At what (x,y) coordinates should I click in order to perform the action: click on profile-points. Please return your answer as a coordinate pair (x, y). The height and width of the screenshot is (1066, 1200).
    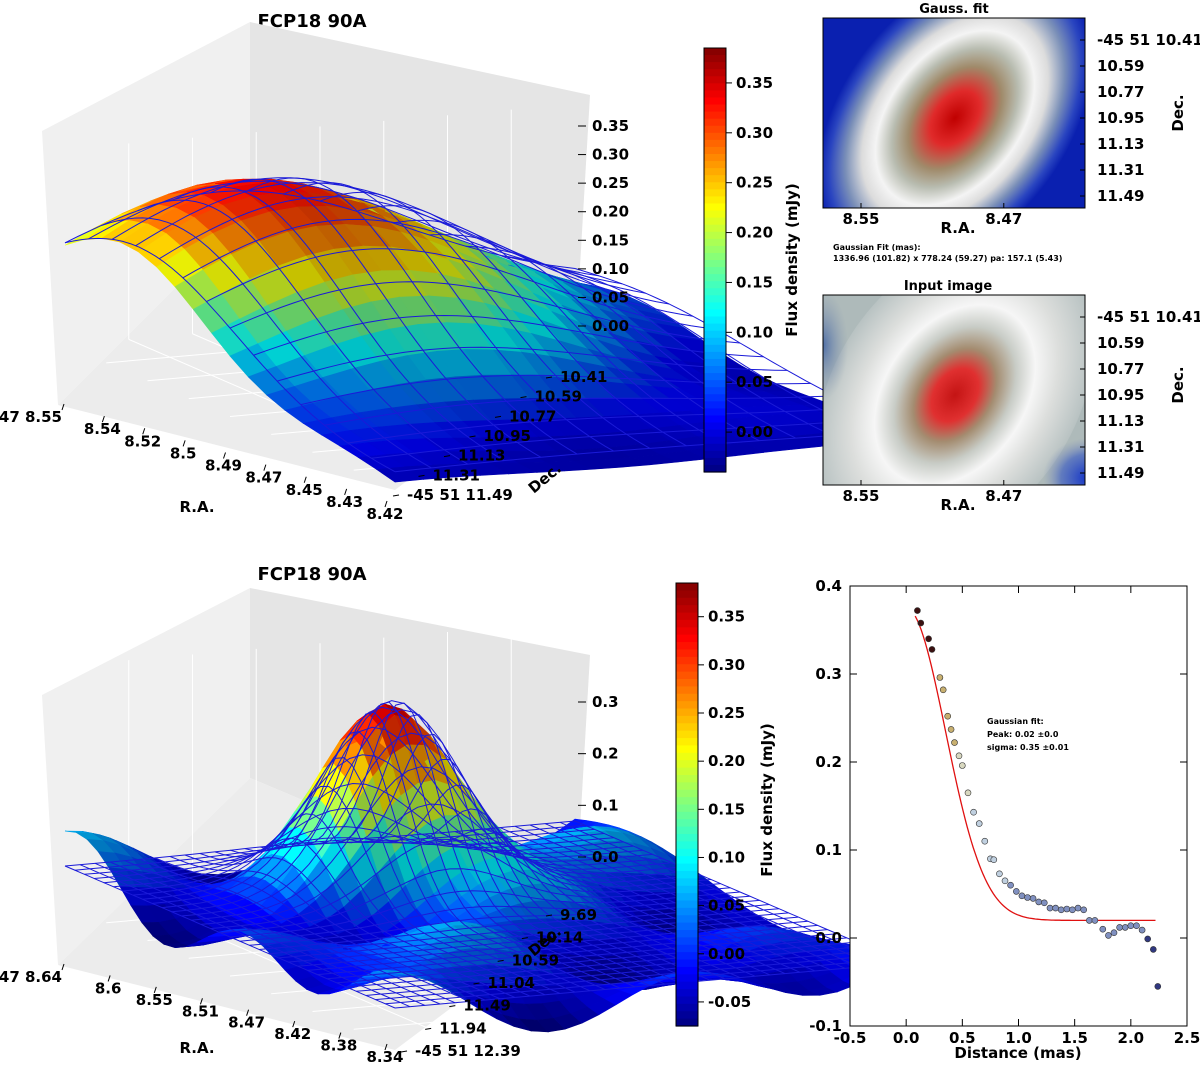
    Looking at the image, I should click on (1038, 798).